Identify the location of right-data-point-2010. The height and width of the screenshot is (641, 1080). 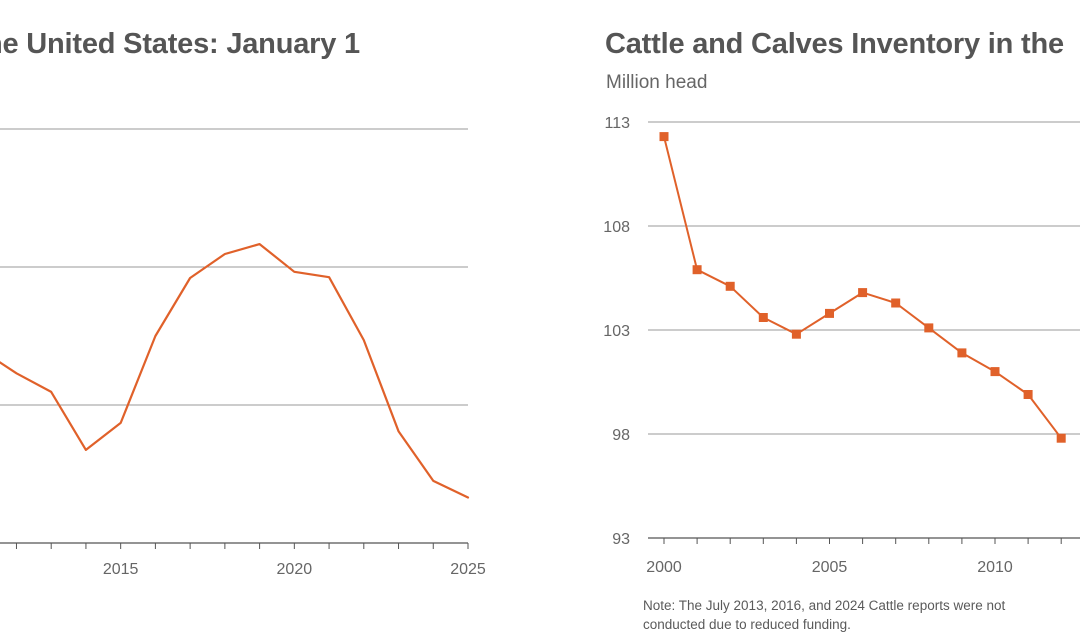
(995, 372).